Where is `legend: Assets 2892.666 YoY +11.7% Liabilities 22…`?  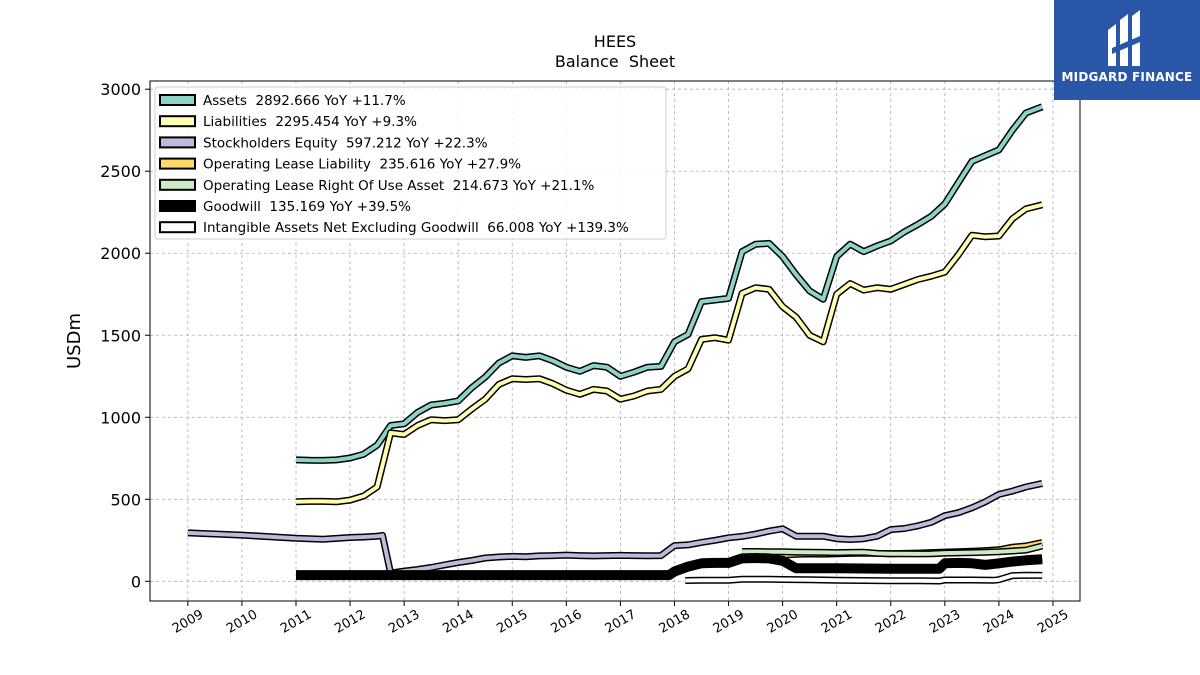
legend: Assets 2892.666 YoY +11.7% Liabilities 22… is located at coordinates (410, 163).